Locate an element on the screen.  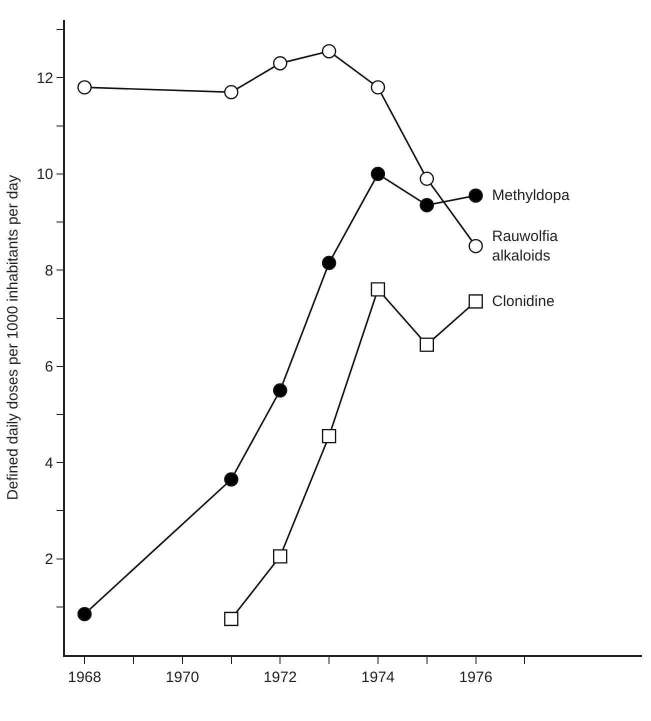
series-label: Clonidine is located at coordinates (523, 301).